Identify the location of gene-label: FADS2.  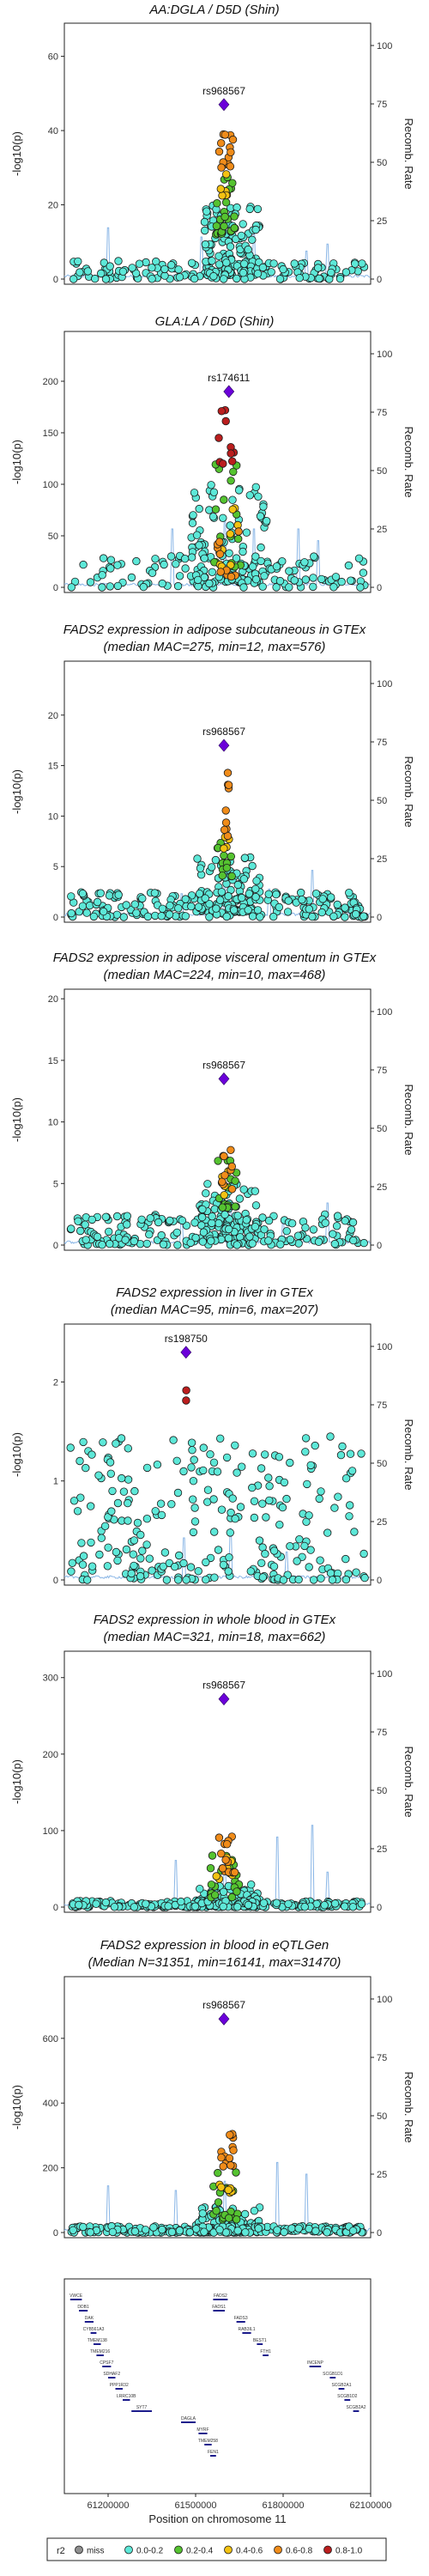
(220, 2296).